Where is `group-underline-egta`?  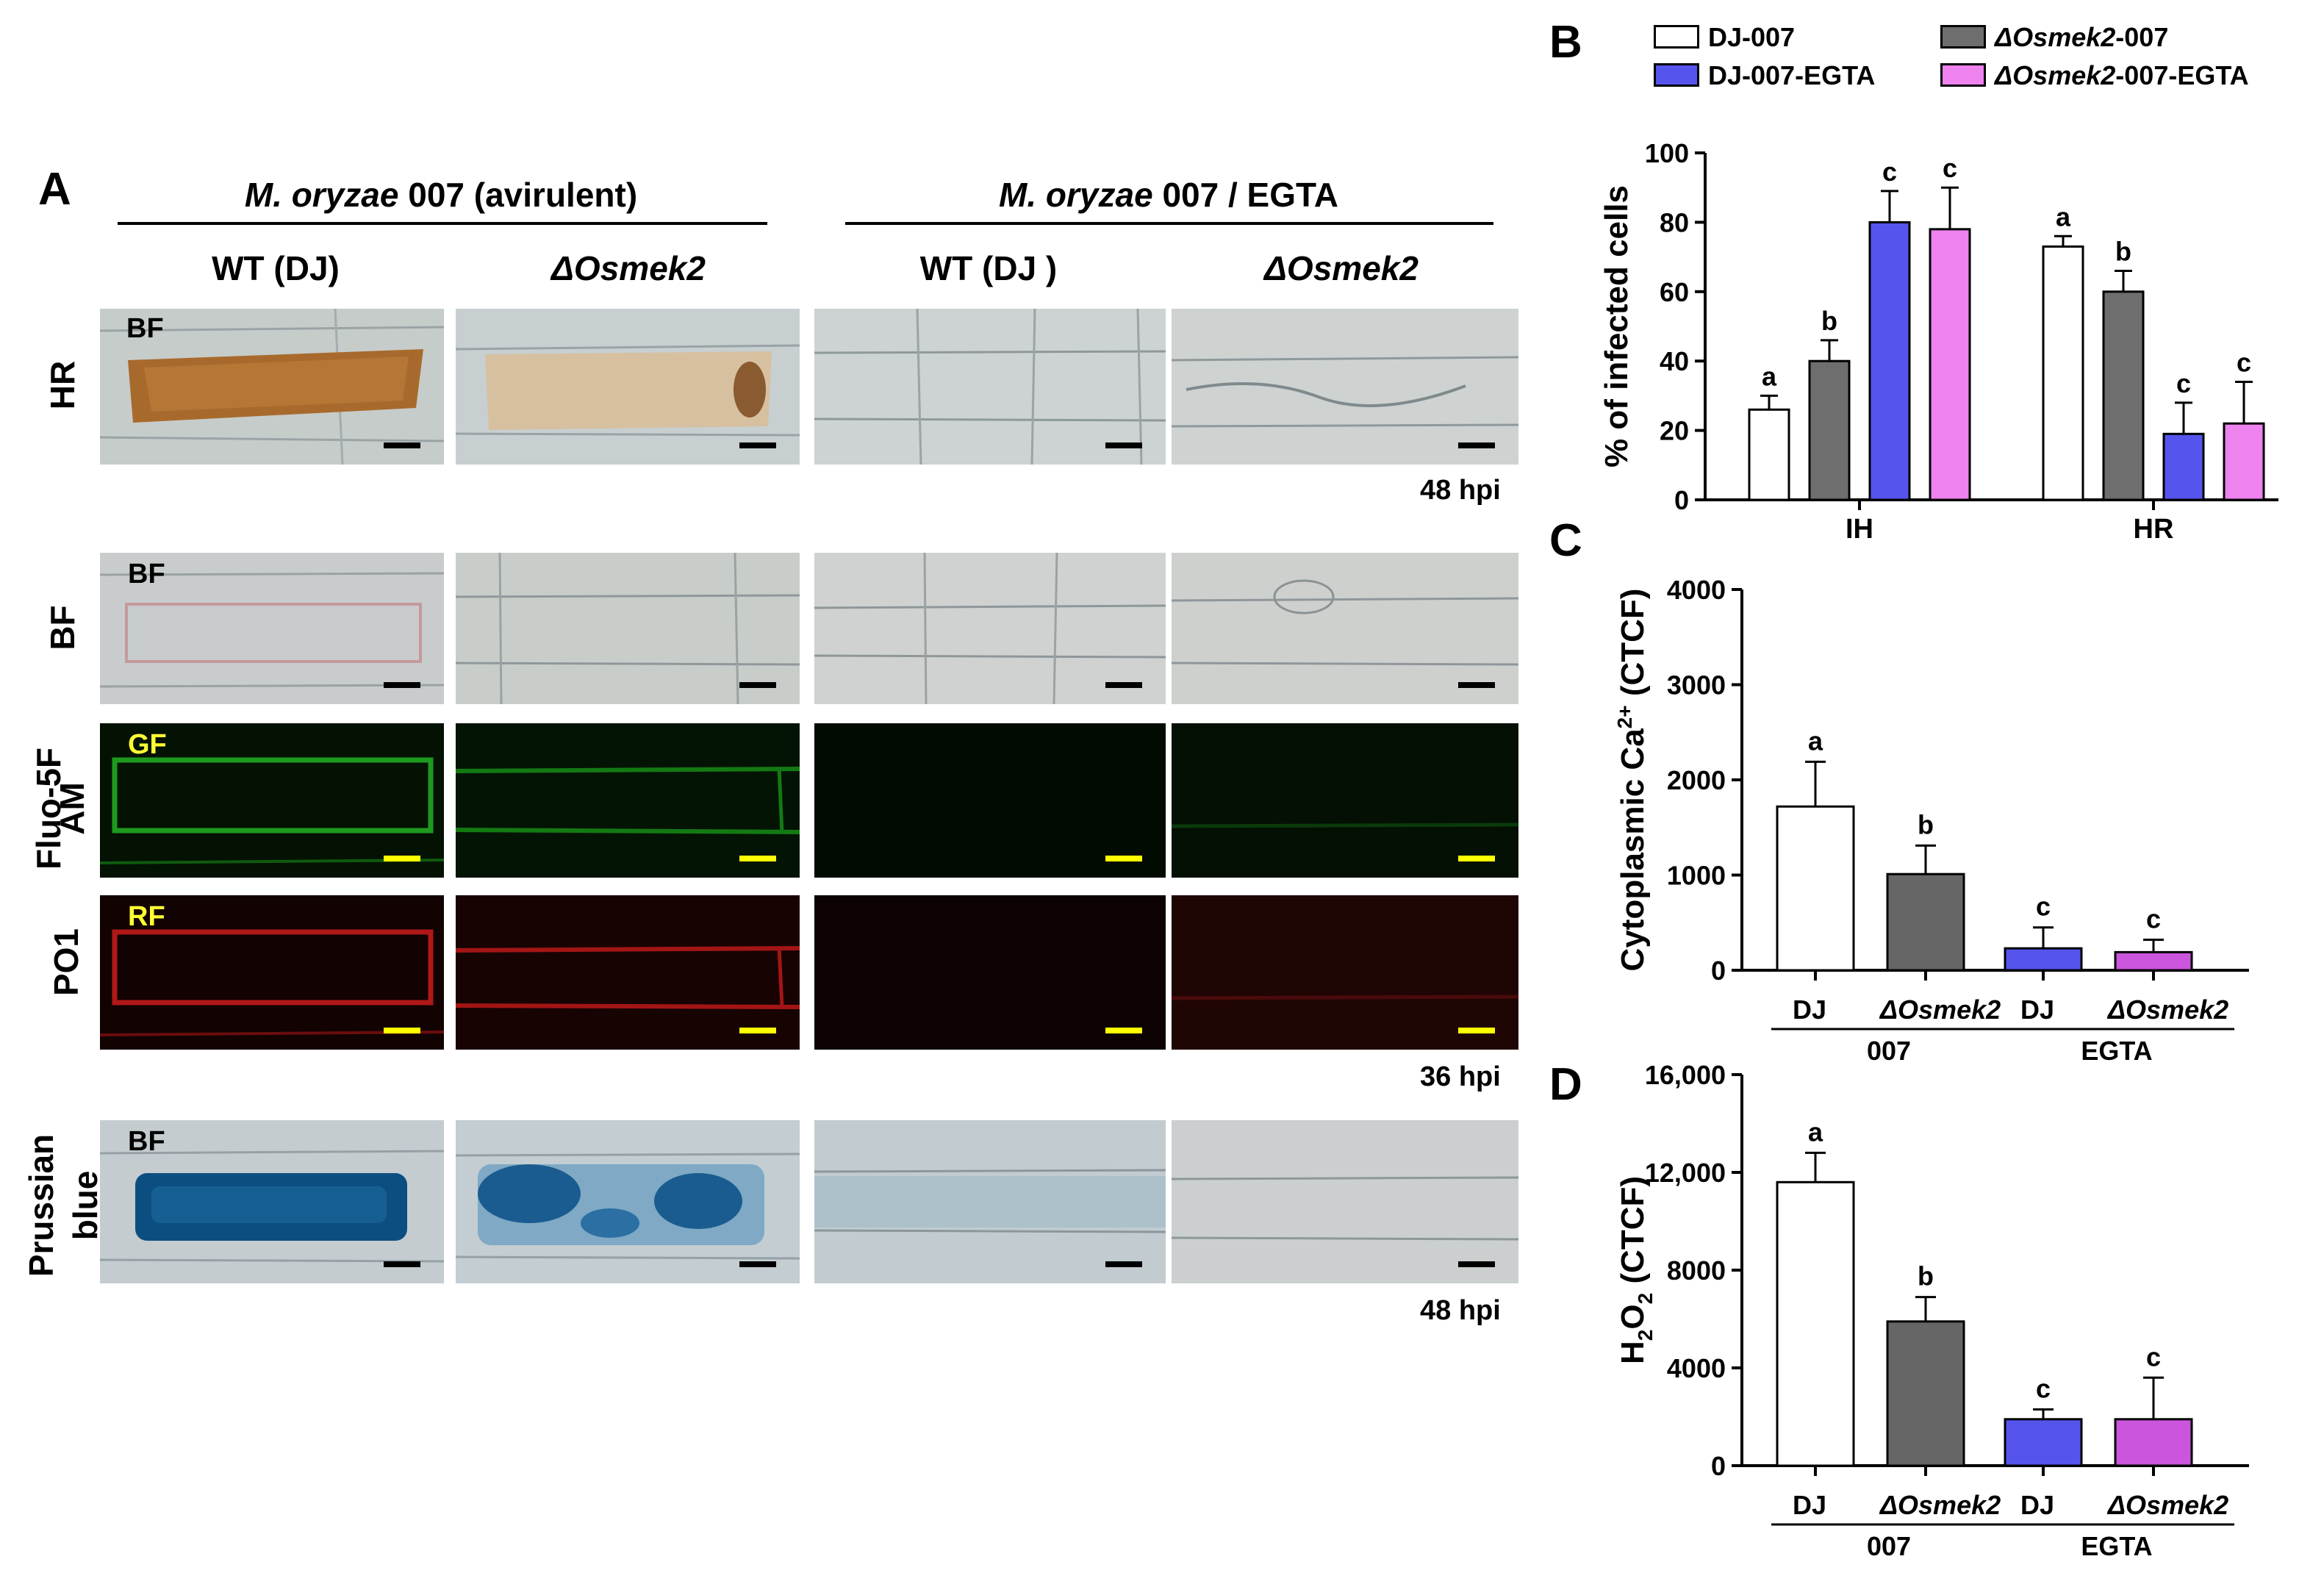 group-underline-egta is located at coordinates (1169, 224).